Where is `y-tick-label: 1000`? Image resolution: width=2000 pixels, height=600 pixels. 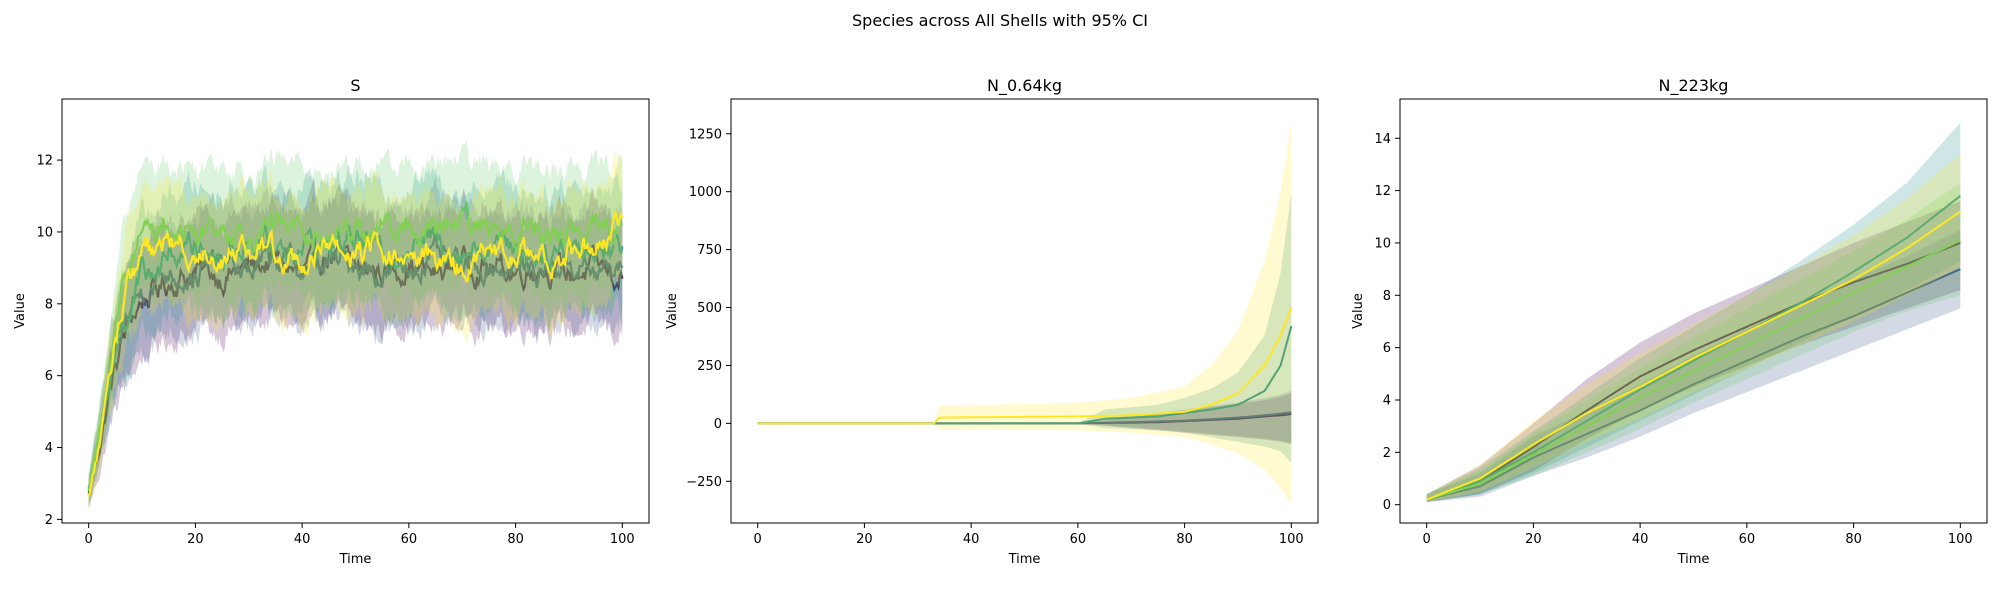 y-tick-label: 1000 is located at coordinates (705, 192).